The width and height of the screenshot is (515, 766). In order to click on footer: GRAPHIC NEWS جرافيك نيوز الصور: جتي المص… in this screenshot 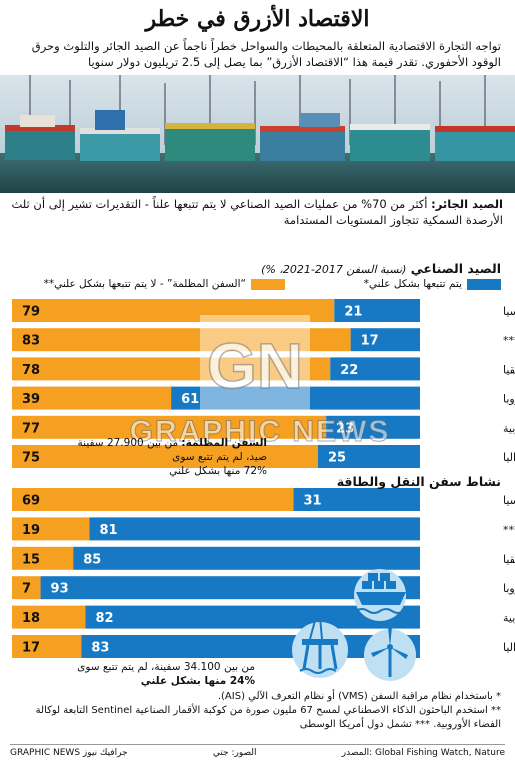, I will do `click(257, 751)`.